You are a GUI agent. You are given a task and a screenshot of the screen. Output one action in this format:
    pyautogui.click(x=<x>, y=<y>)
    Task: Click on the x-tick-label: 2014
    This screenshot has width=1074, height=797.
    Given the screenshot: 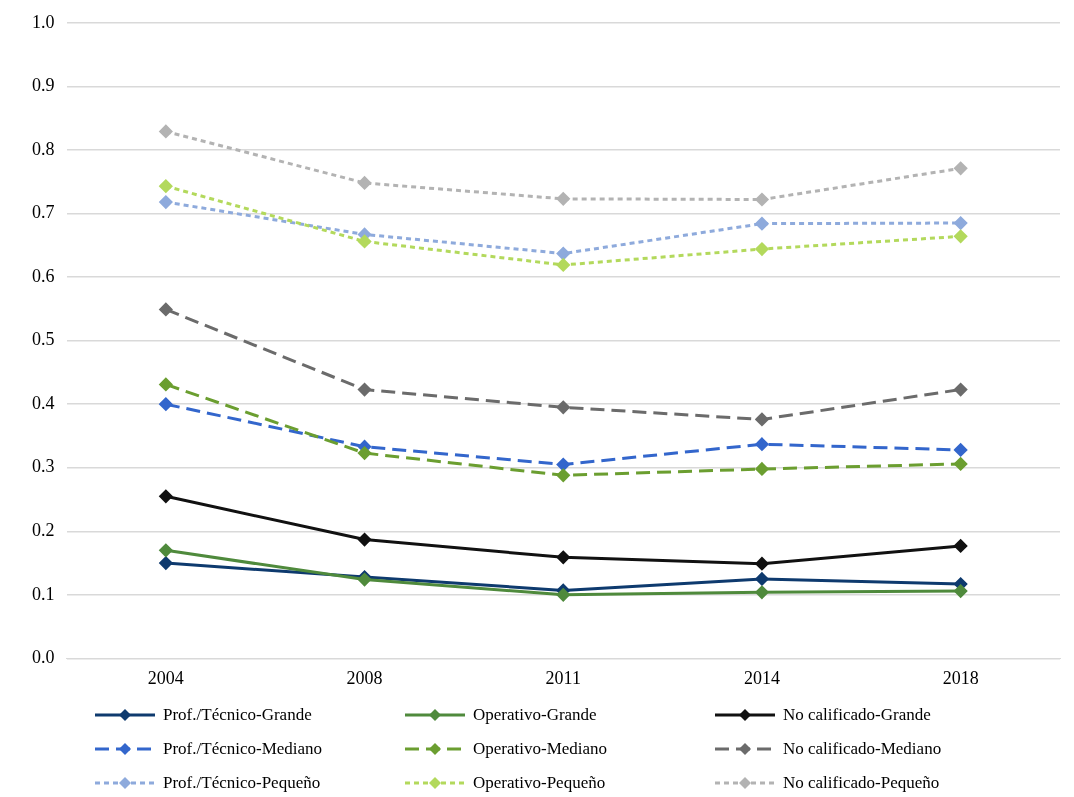 What is the action you would take?
    pyautogui.click(x=761, y=677)
    